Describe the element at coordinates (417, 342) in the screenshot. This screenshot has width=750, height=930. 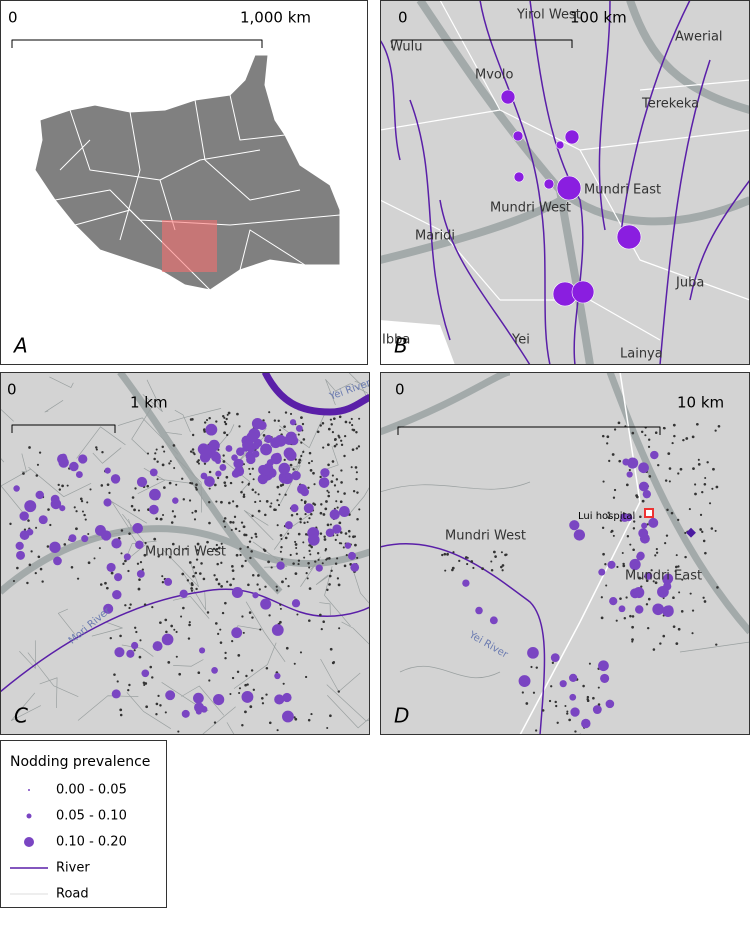
I see `lake` at that location.